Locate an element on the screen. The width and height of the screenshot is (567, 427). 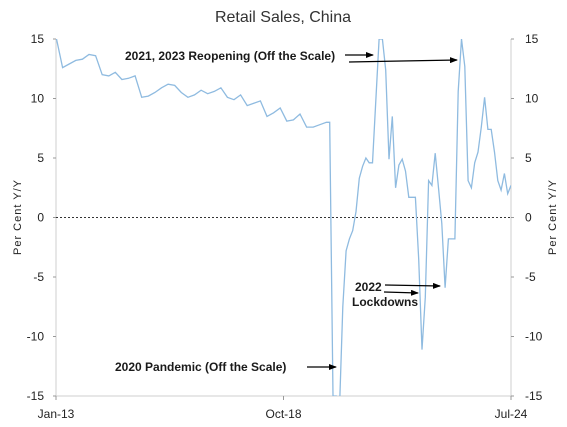
y-tick-label-right: 0 is located at coordinates (528, 218).